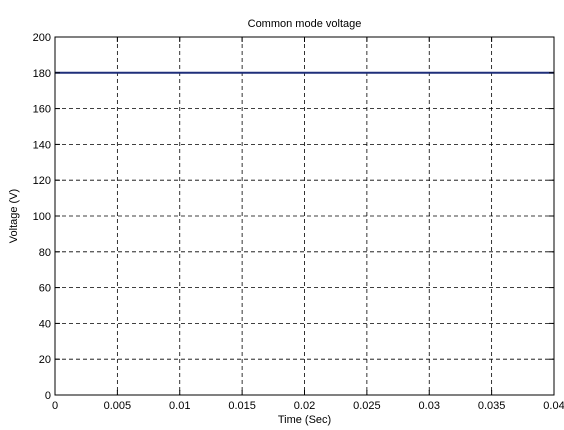 This screenshot has height=430, width=564. Describe the element at coordinates (48, 396) in the screenshot. I see `y-tick-label: 0` at that location.